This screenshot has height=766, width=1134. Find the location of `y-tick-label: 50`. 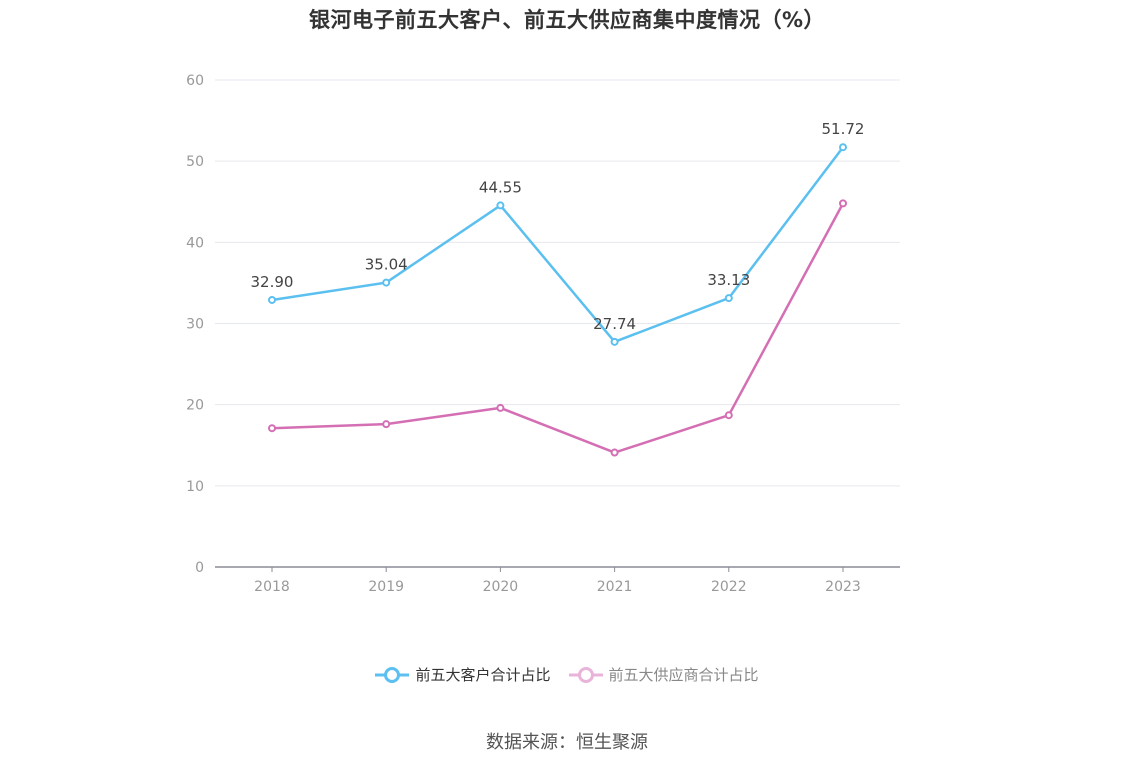

y-tick-label: 50 is located at coordinates (195, 162).